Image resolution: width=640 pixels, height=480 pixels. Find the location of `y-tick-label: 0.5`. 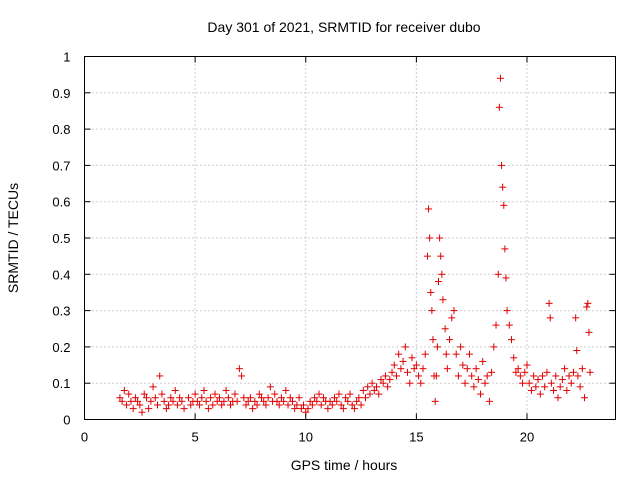

y-tick-label: 0.5 is located at coordinates (61, 238).